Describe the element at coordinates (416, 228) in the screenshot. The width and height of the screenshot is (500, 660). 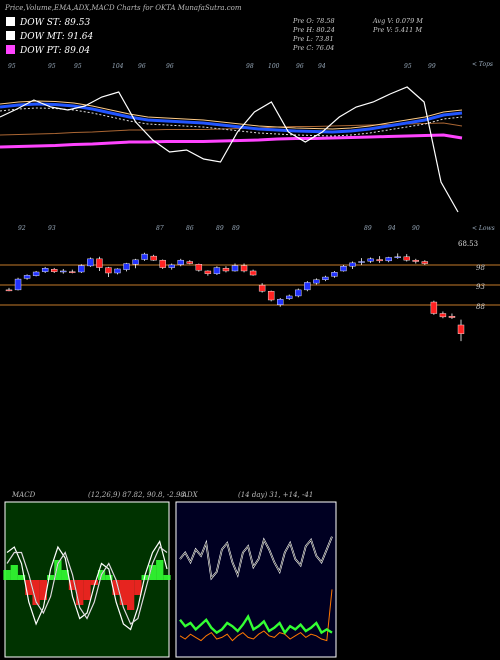
I see `bottom-marker: 90` at that location.